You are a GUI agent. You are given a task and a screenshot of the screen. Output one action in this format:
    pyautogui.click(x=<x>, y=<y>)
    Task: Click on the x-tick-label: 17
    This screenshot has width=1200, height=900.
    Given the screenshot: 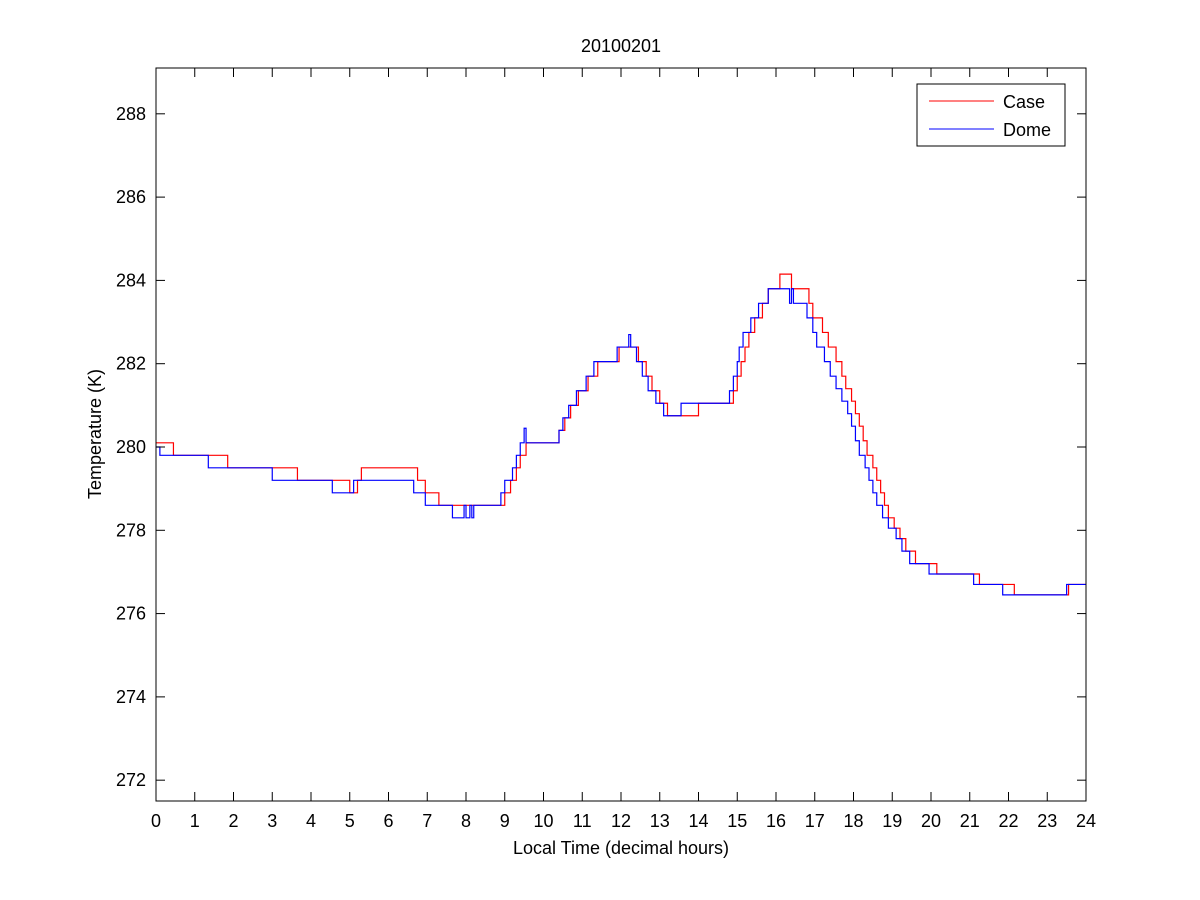 What is the action you would take?
    pyautogui.click(x=815, y=821)
    